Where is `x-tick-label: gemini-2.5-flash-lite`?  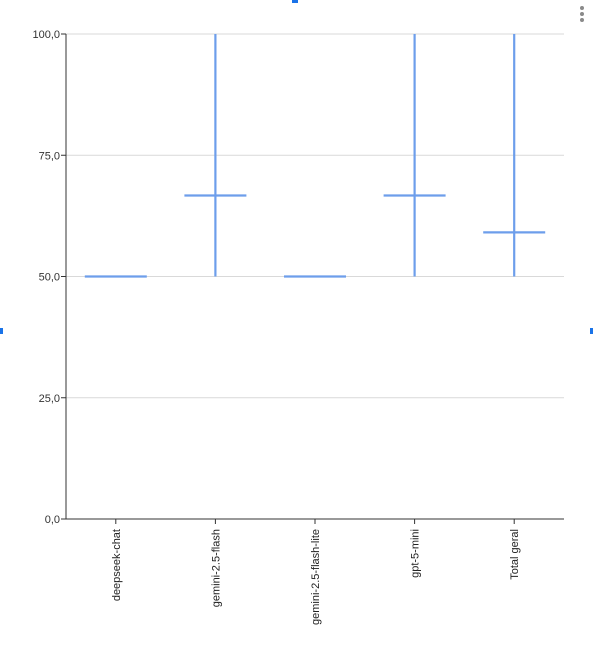
x-tick-label: gemini-2.5-flash-lite is located at coordinates (316, 577).